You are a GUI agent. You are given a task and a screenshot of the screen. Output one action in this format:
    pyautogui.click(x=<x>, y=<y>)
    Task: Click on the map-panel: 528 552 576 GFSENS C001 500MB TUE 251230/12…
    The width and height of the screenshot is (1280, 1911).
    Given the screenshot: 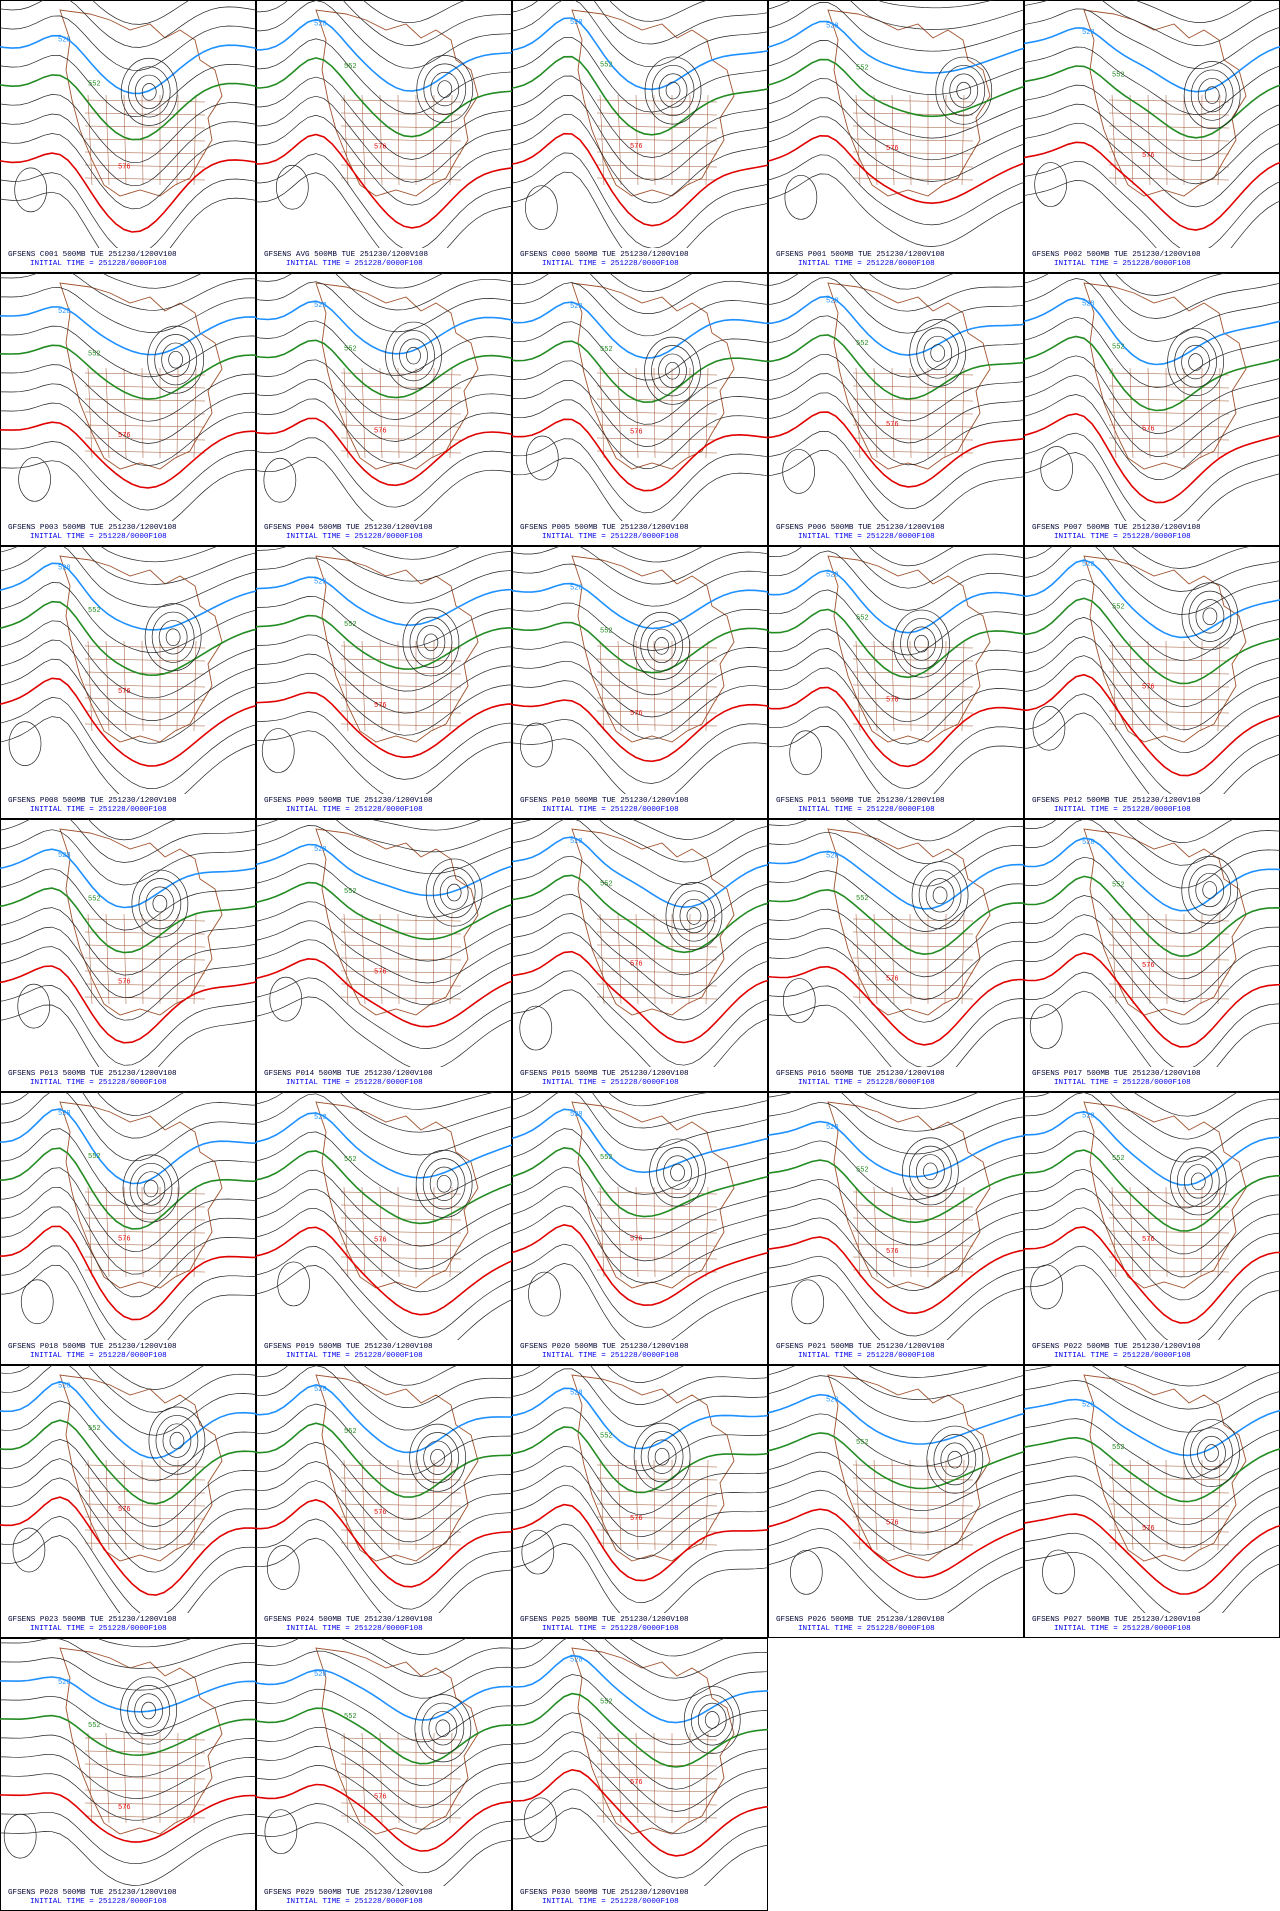 What is the action you would take?
    pyautogui.click(x=128, y=136)
    